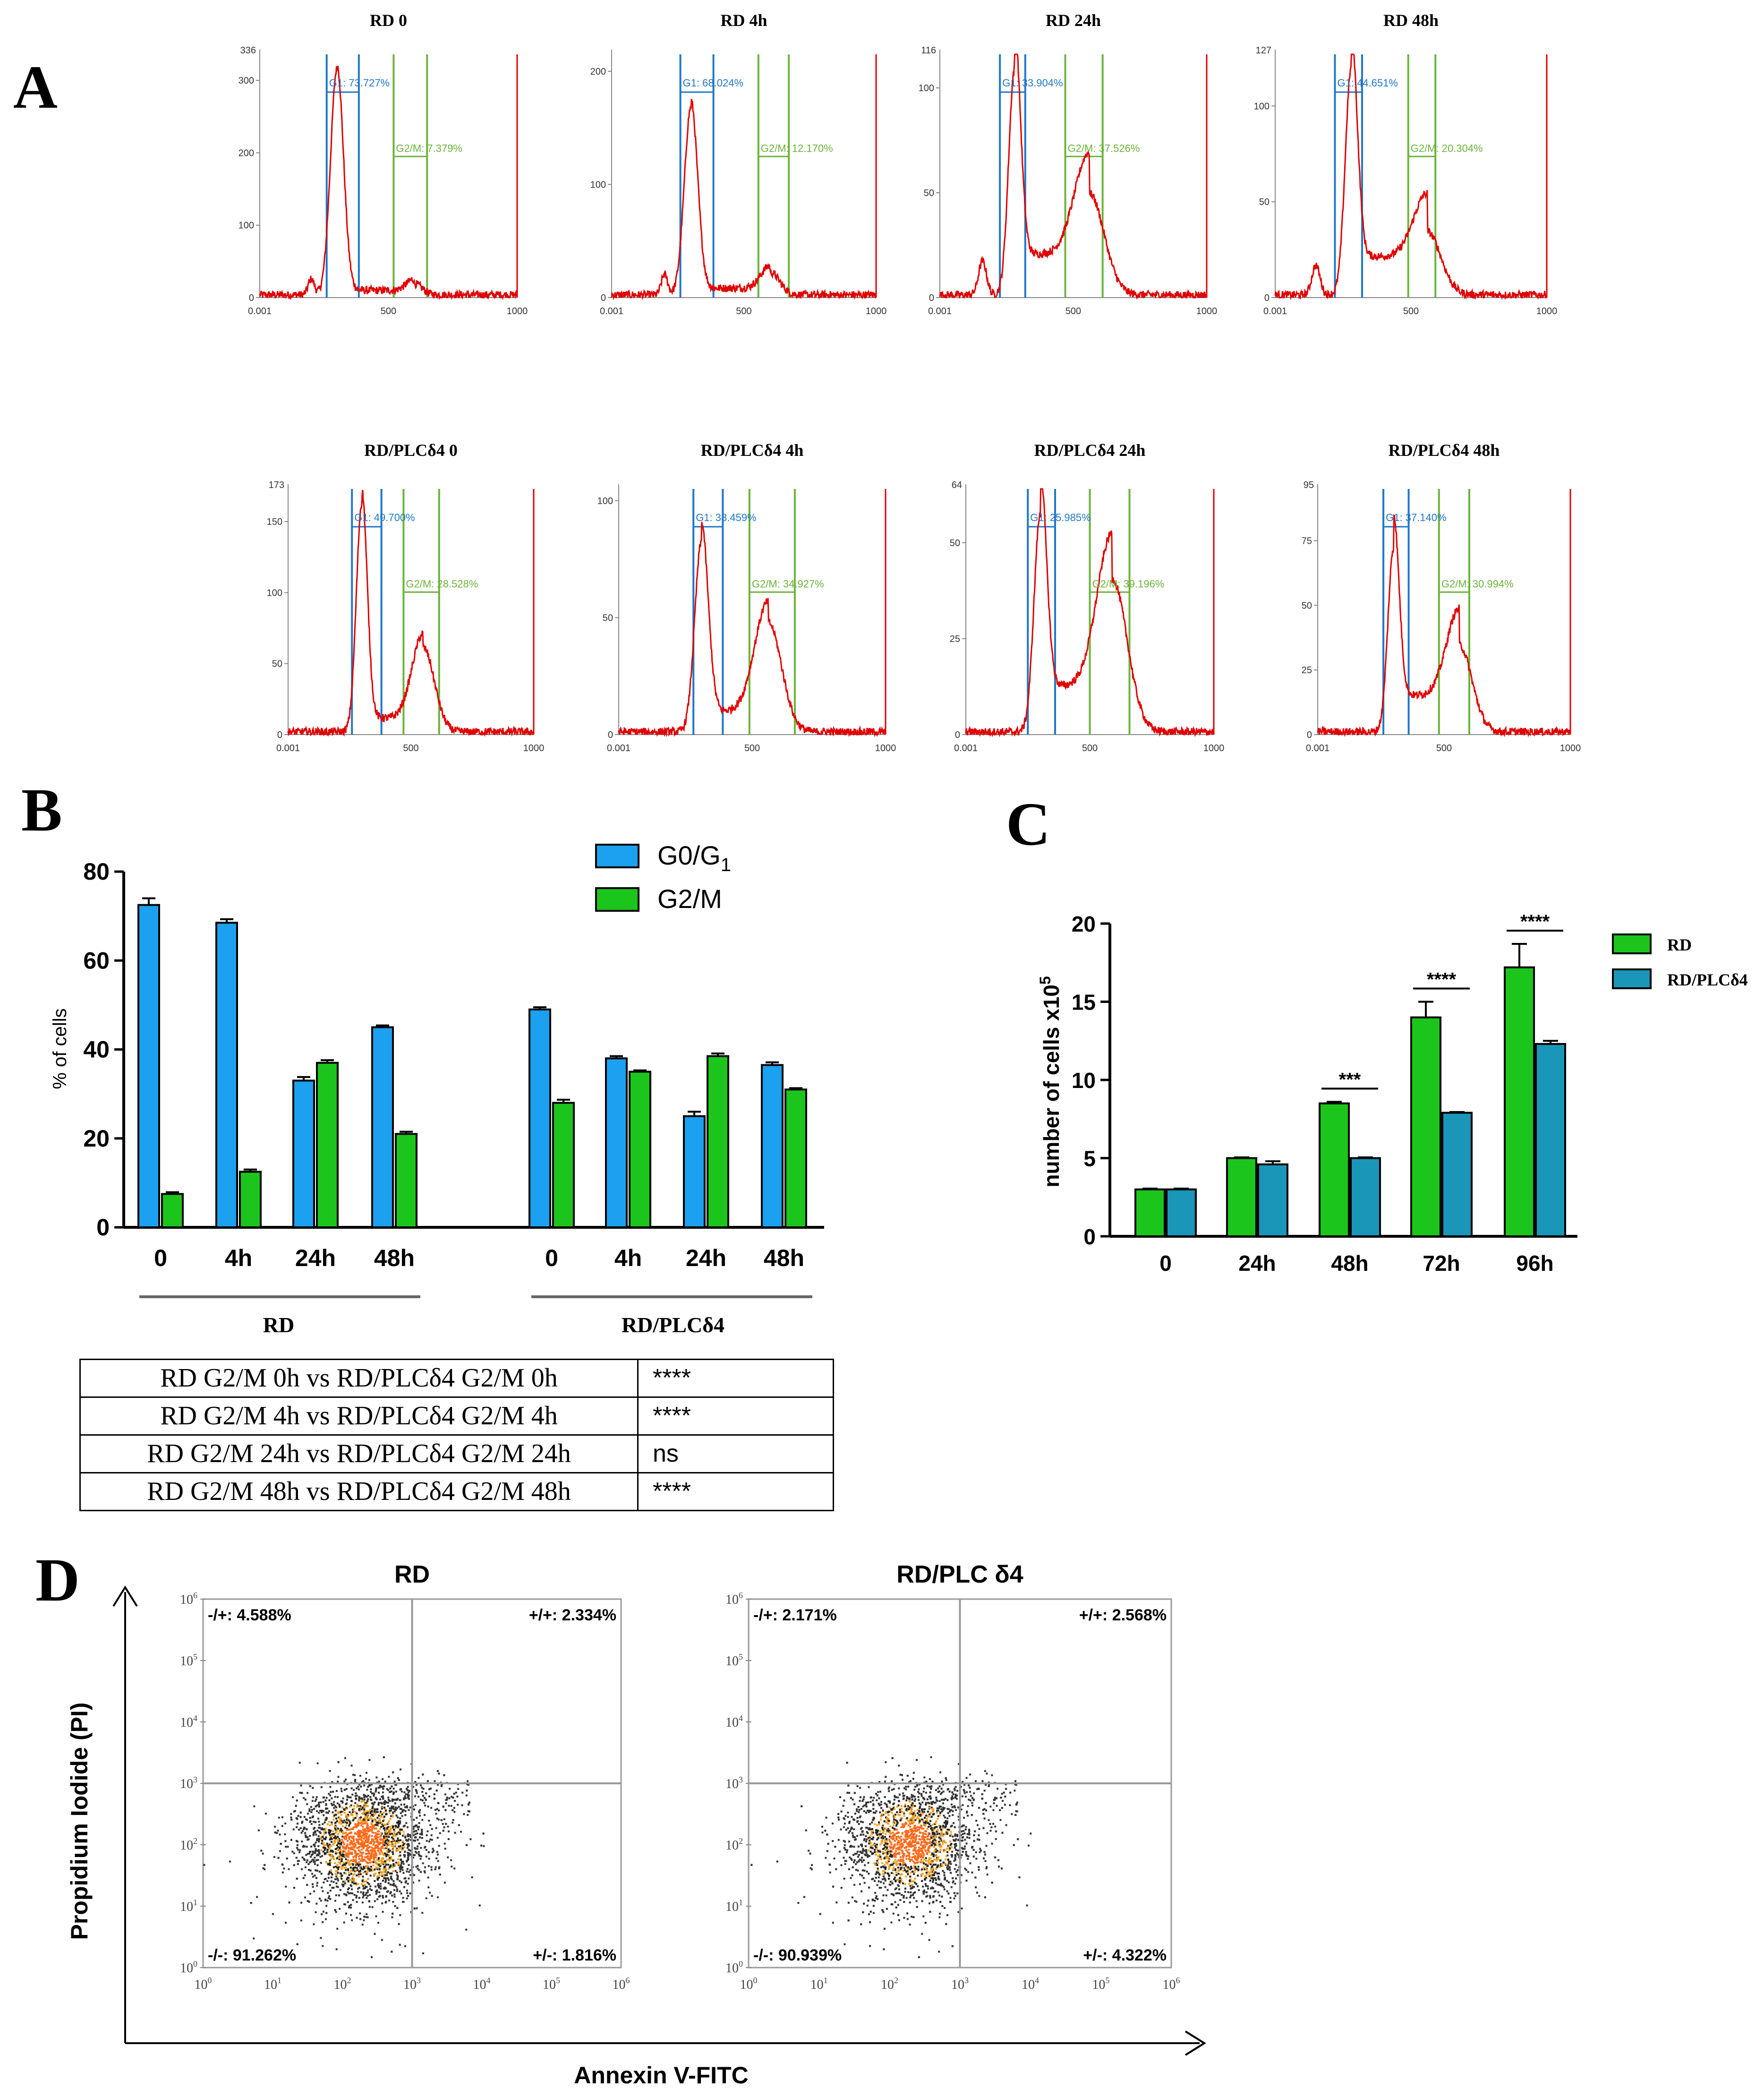 The height and width of the screenshot is (2089, 1764). Describe the element at coordinates (188, 1721) in the screenshot. I see `y-tick-label: 10⁴` at that location.